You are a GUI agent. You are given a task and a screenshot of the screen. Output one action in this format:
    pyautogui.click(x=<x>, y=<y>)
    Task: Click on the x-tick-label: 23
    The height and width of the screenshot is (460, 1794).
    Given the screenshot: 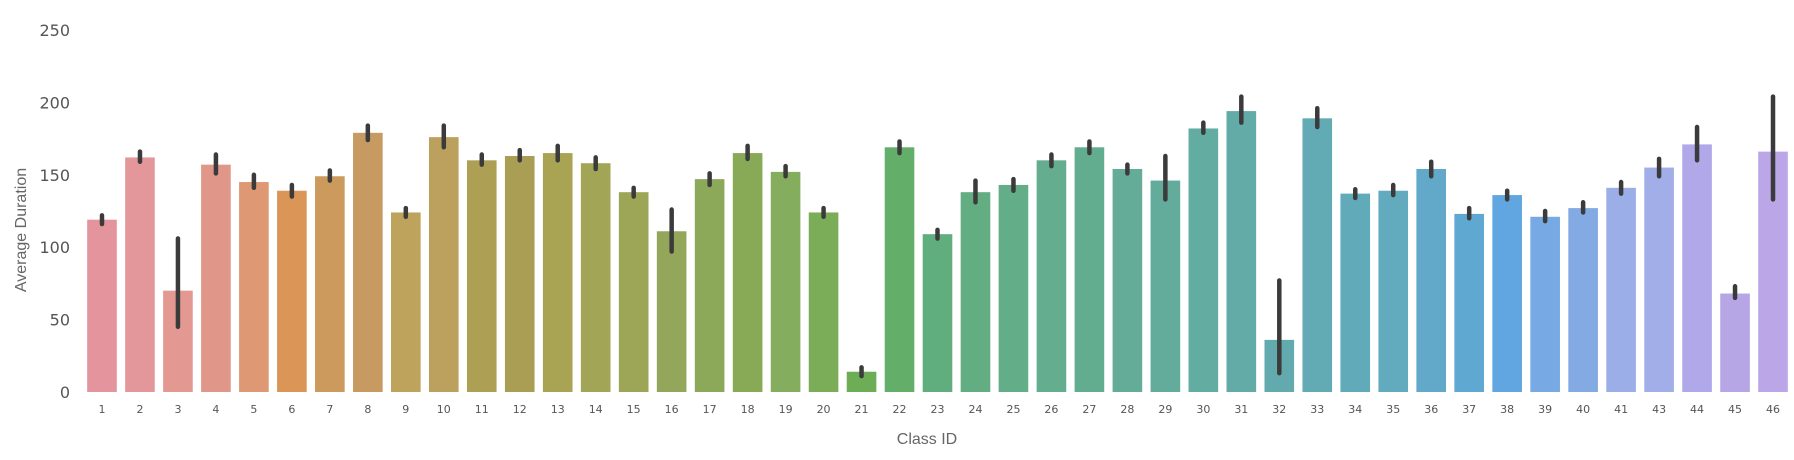 What is the action you would take?
    pyautogui.click(x=938, y=409)
    